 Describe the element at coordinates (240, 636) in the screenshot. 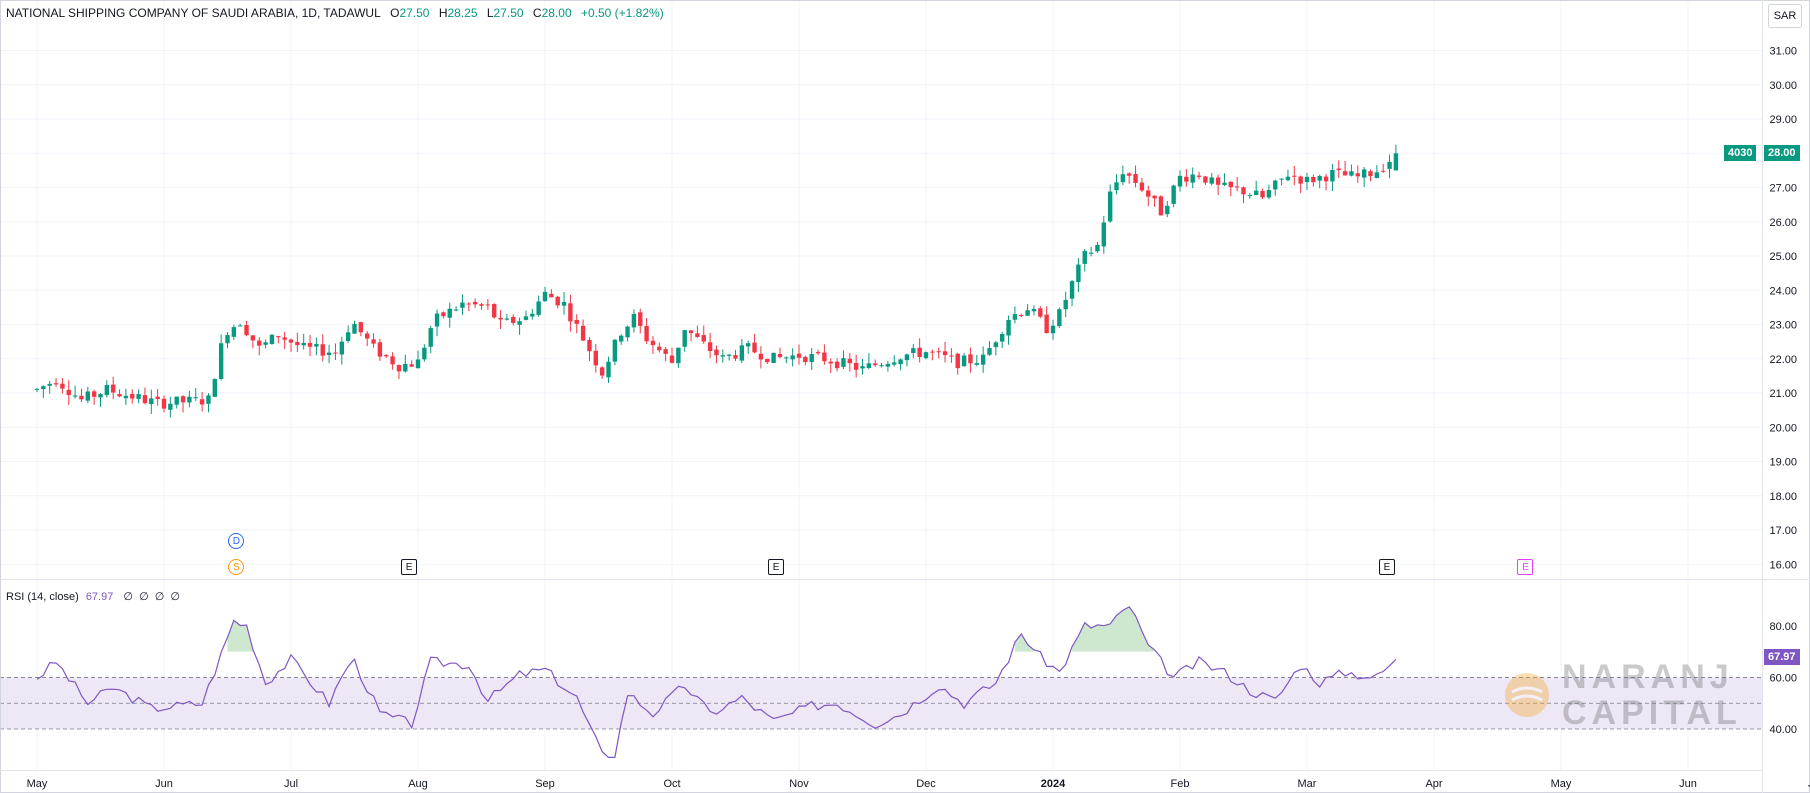

I see `rsi-overbought-area` at that location.